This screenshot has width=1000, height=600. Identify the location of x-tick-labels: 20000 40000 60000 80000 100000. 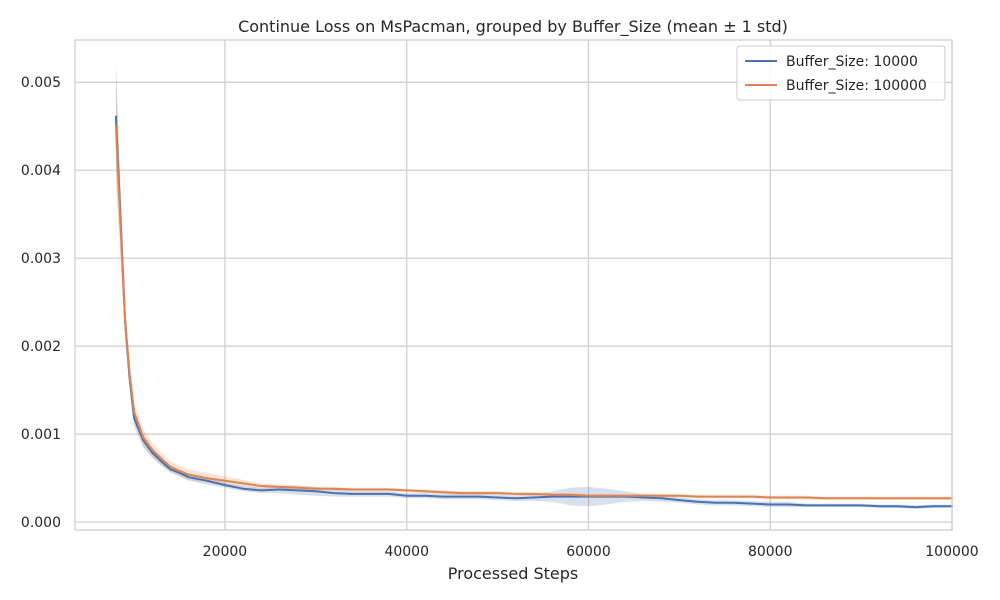
(591, 552).